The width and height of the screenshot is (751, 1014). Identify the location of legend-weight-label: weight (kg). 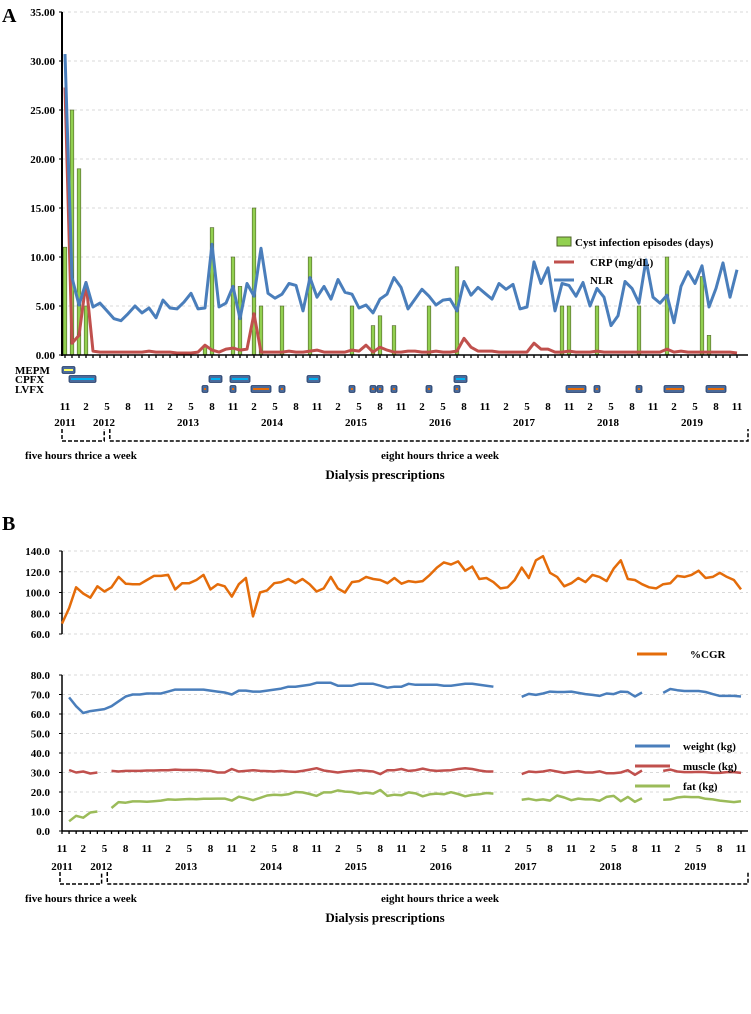
(709, 747).